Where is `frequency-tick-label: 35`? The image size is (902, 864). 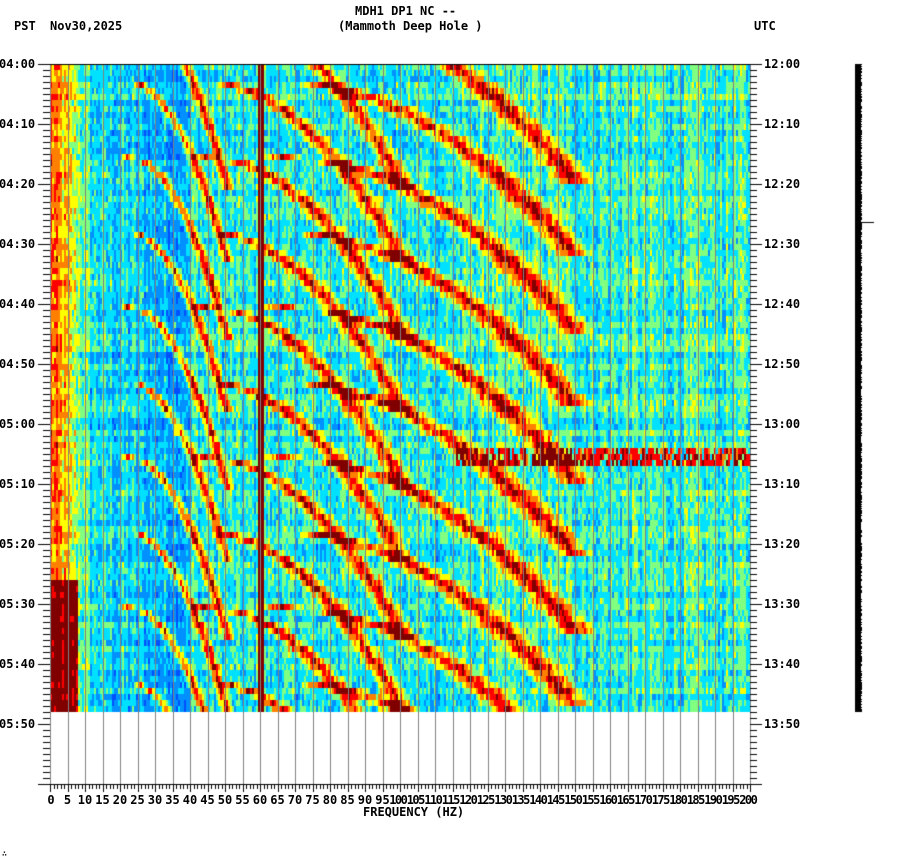
frequency-tick-label: 35 is located at coordinates (172, 800).